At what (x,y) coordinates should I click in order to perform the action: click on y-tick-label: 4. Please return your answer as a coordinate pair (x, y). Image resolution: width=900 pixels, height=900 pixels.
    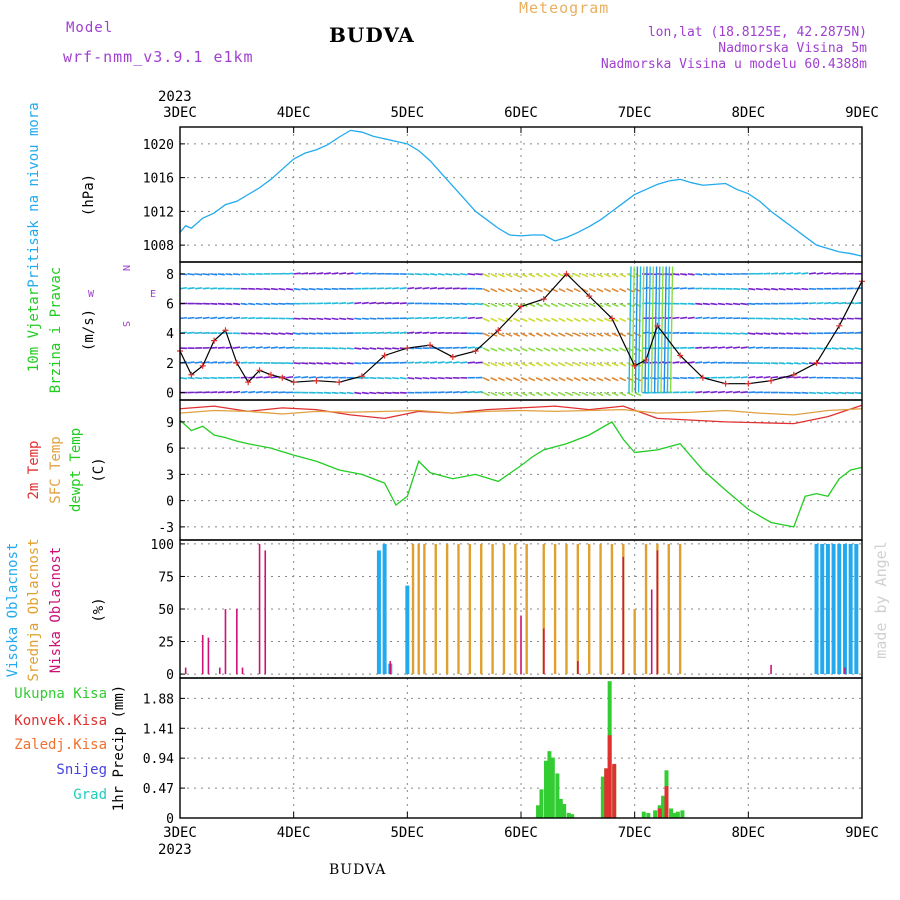
    Looking at the image, I should click on (170, 334).